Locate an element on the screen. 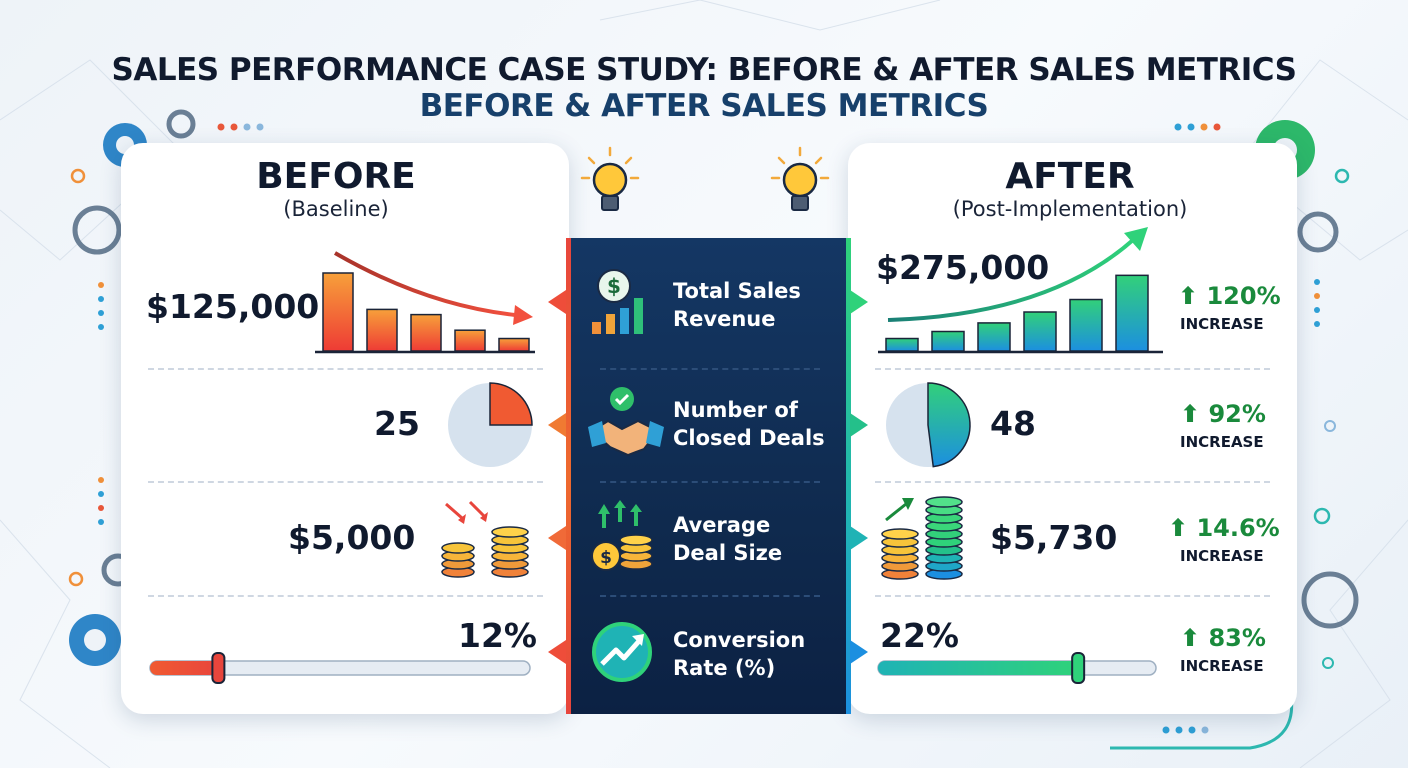 The width and height of the screenshot is (1408, 768). metric-label-deal-size: Average Deal Size is located at coordinates (760, 539).